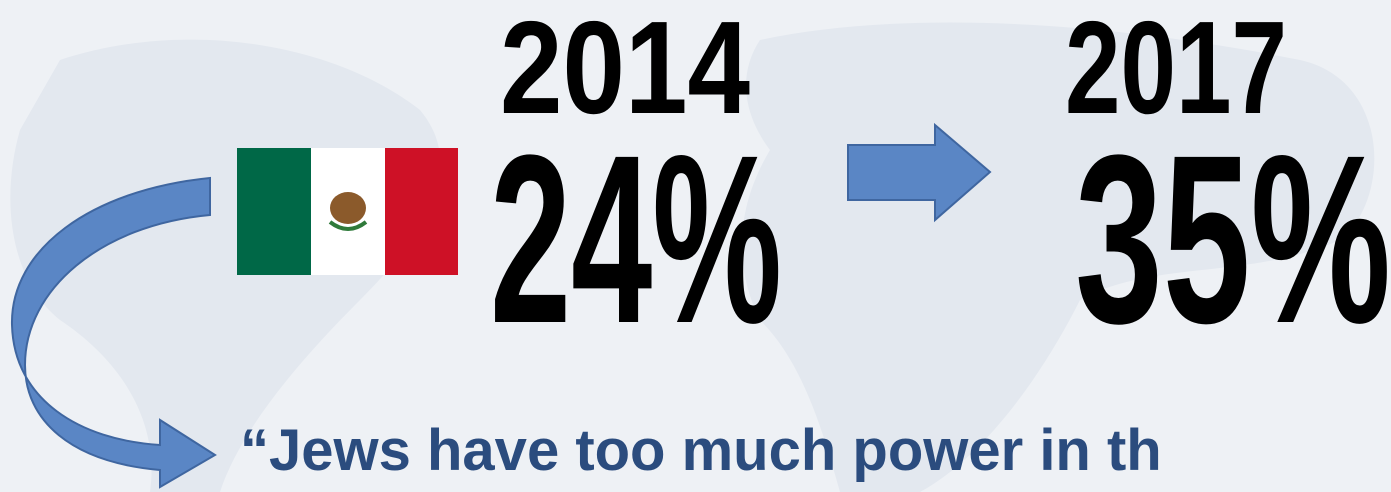  What do you see at coordinates (636, 239) in the screenshot?
I see `percent-2014: 24%` at bounding box center [636, 239].